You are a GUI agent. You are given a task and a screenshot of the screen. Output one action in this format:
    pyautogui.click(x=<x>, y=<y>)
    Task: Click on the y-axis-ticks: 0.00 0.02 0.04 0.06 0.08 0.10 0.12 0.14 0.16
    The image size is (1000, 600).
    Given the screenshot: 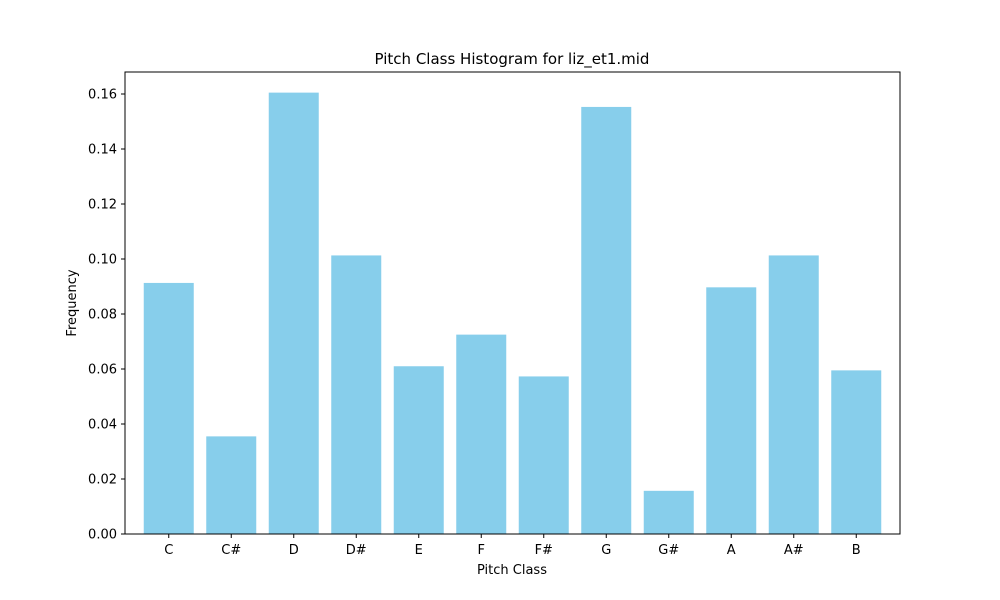 What is the action you would take?
    pyautogui.click(x=106, y=315)
    